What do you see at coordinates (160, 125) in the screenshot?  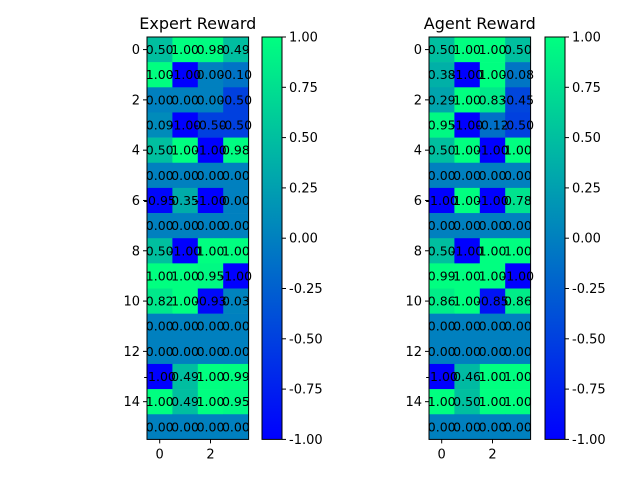 I see `cell-label: 0.09` at bounding box center [160, 125].